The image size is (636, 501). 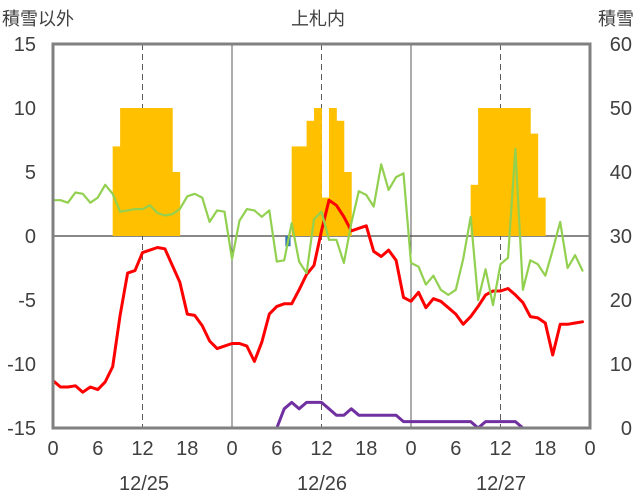 What do you see at coordinates (25, 45) in the screenshot?
I see `left-y-tick-label: 15` at bounding box center [25, 45].